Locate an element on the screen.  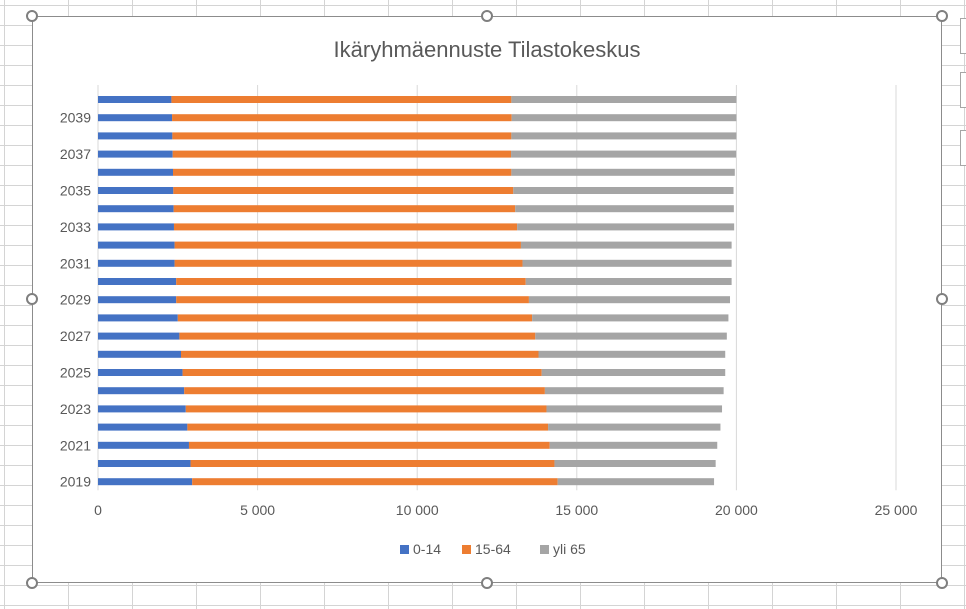
resize-handle-middle-right is located at coordinates (942, 299).